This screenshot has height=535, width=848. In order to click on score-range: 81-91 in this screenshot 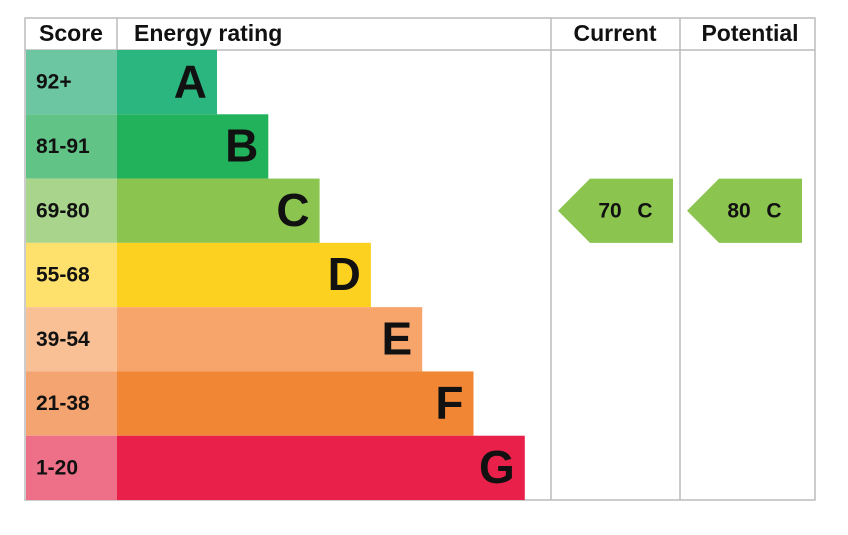, I will do `click(63, 146)`.